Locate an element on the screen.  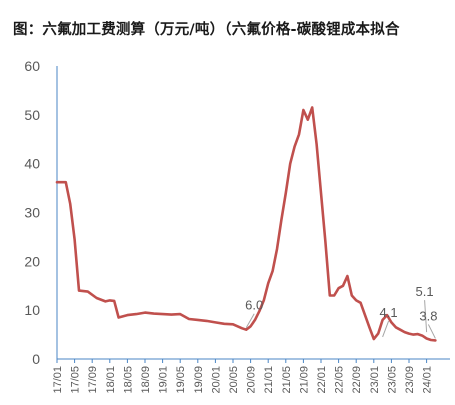
annotation-label: 5.1 is located at coordinates (425, 291).